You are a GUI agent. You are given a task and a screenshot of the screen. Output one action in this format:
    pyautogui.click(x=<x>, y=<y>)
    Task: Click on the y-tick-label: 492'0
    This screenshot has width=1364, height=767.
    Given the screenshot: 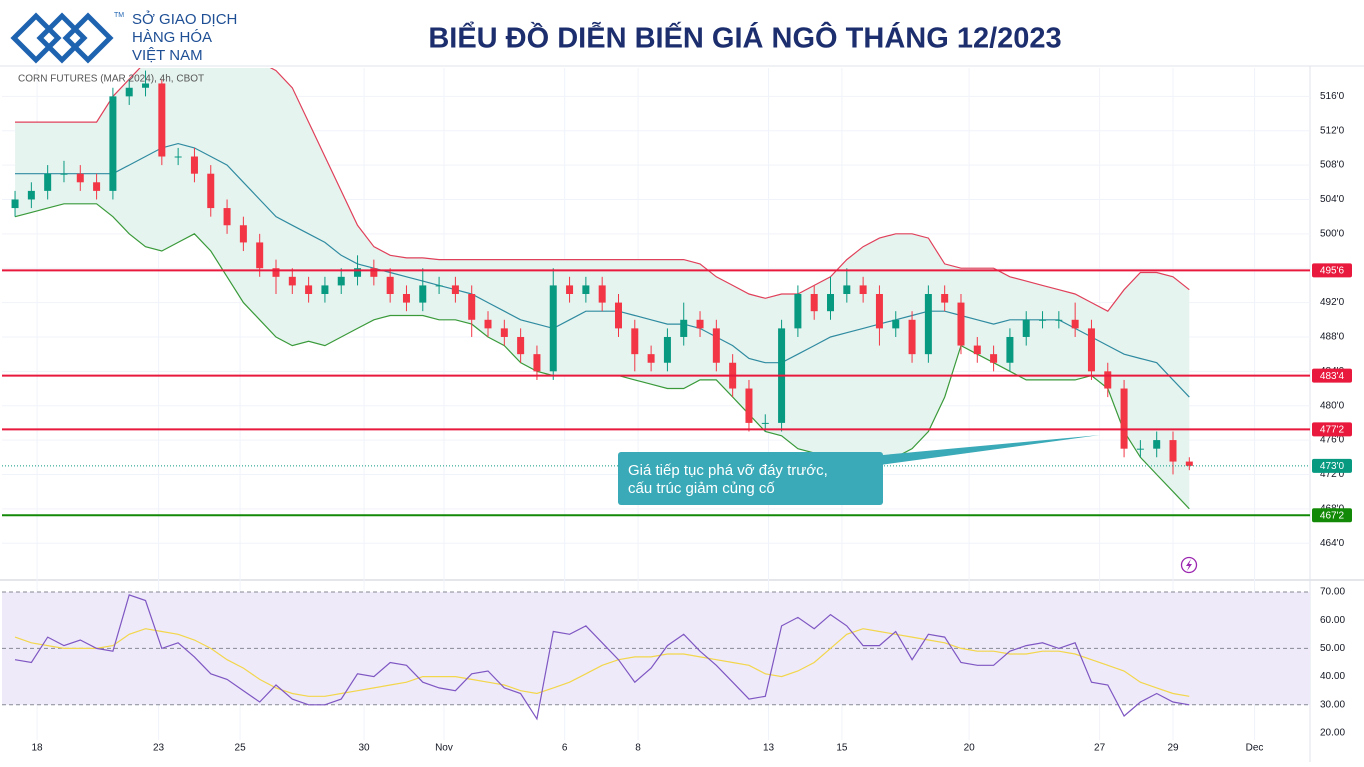 What is the action you would take?
    pyautogui.click(x=1332, y=302)
    